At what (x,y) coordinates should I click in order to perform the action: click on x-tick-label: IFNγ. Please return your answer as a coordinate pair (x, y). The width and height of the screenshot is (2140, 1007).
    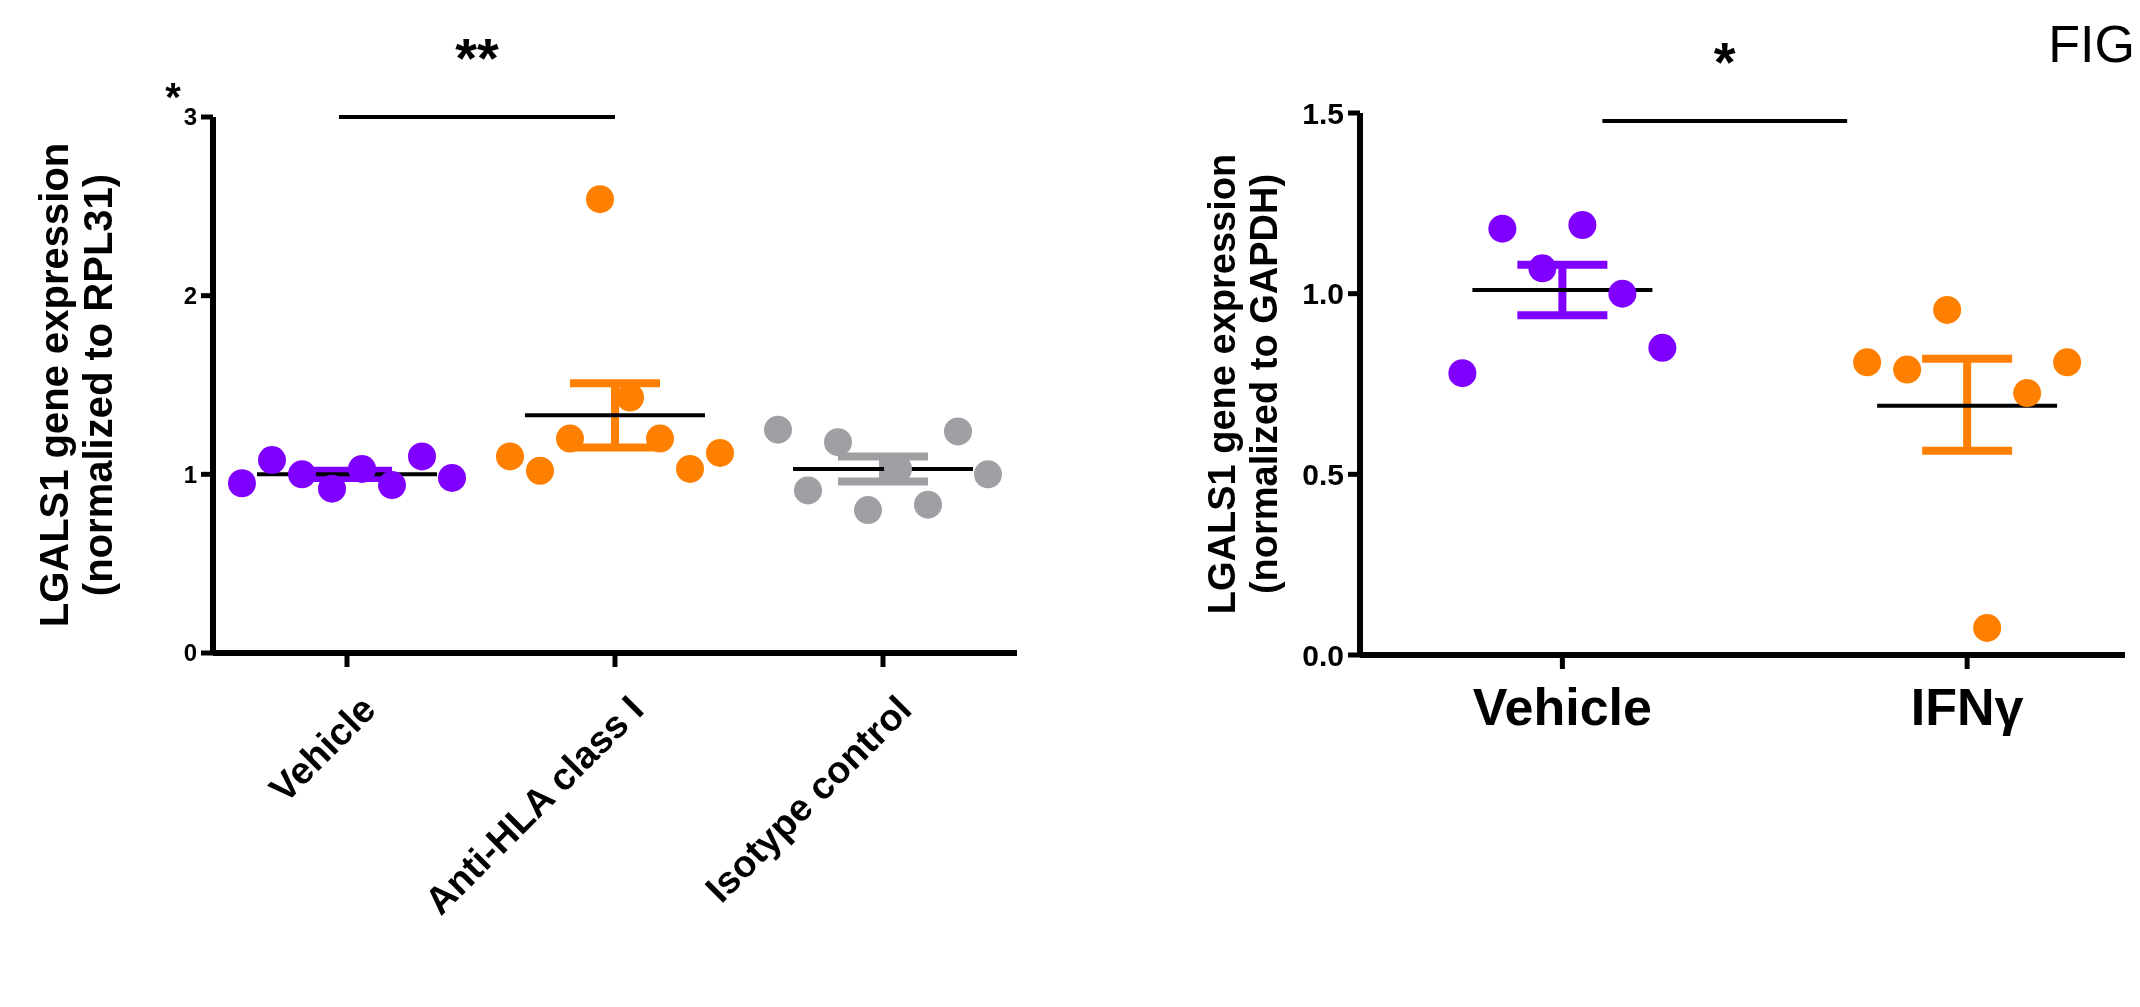
    Looking at the image, I should click on (1967, 707).